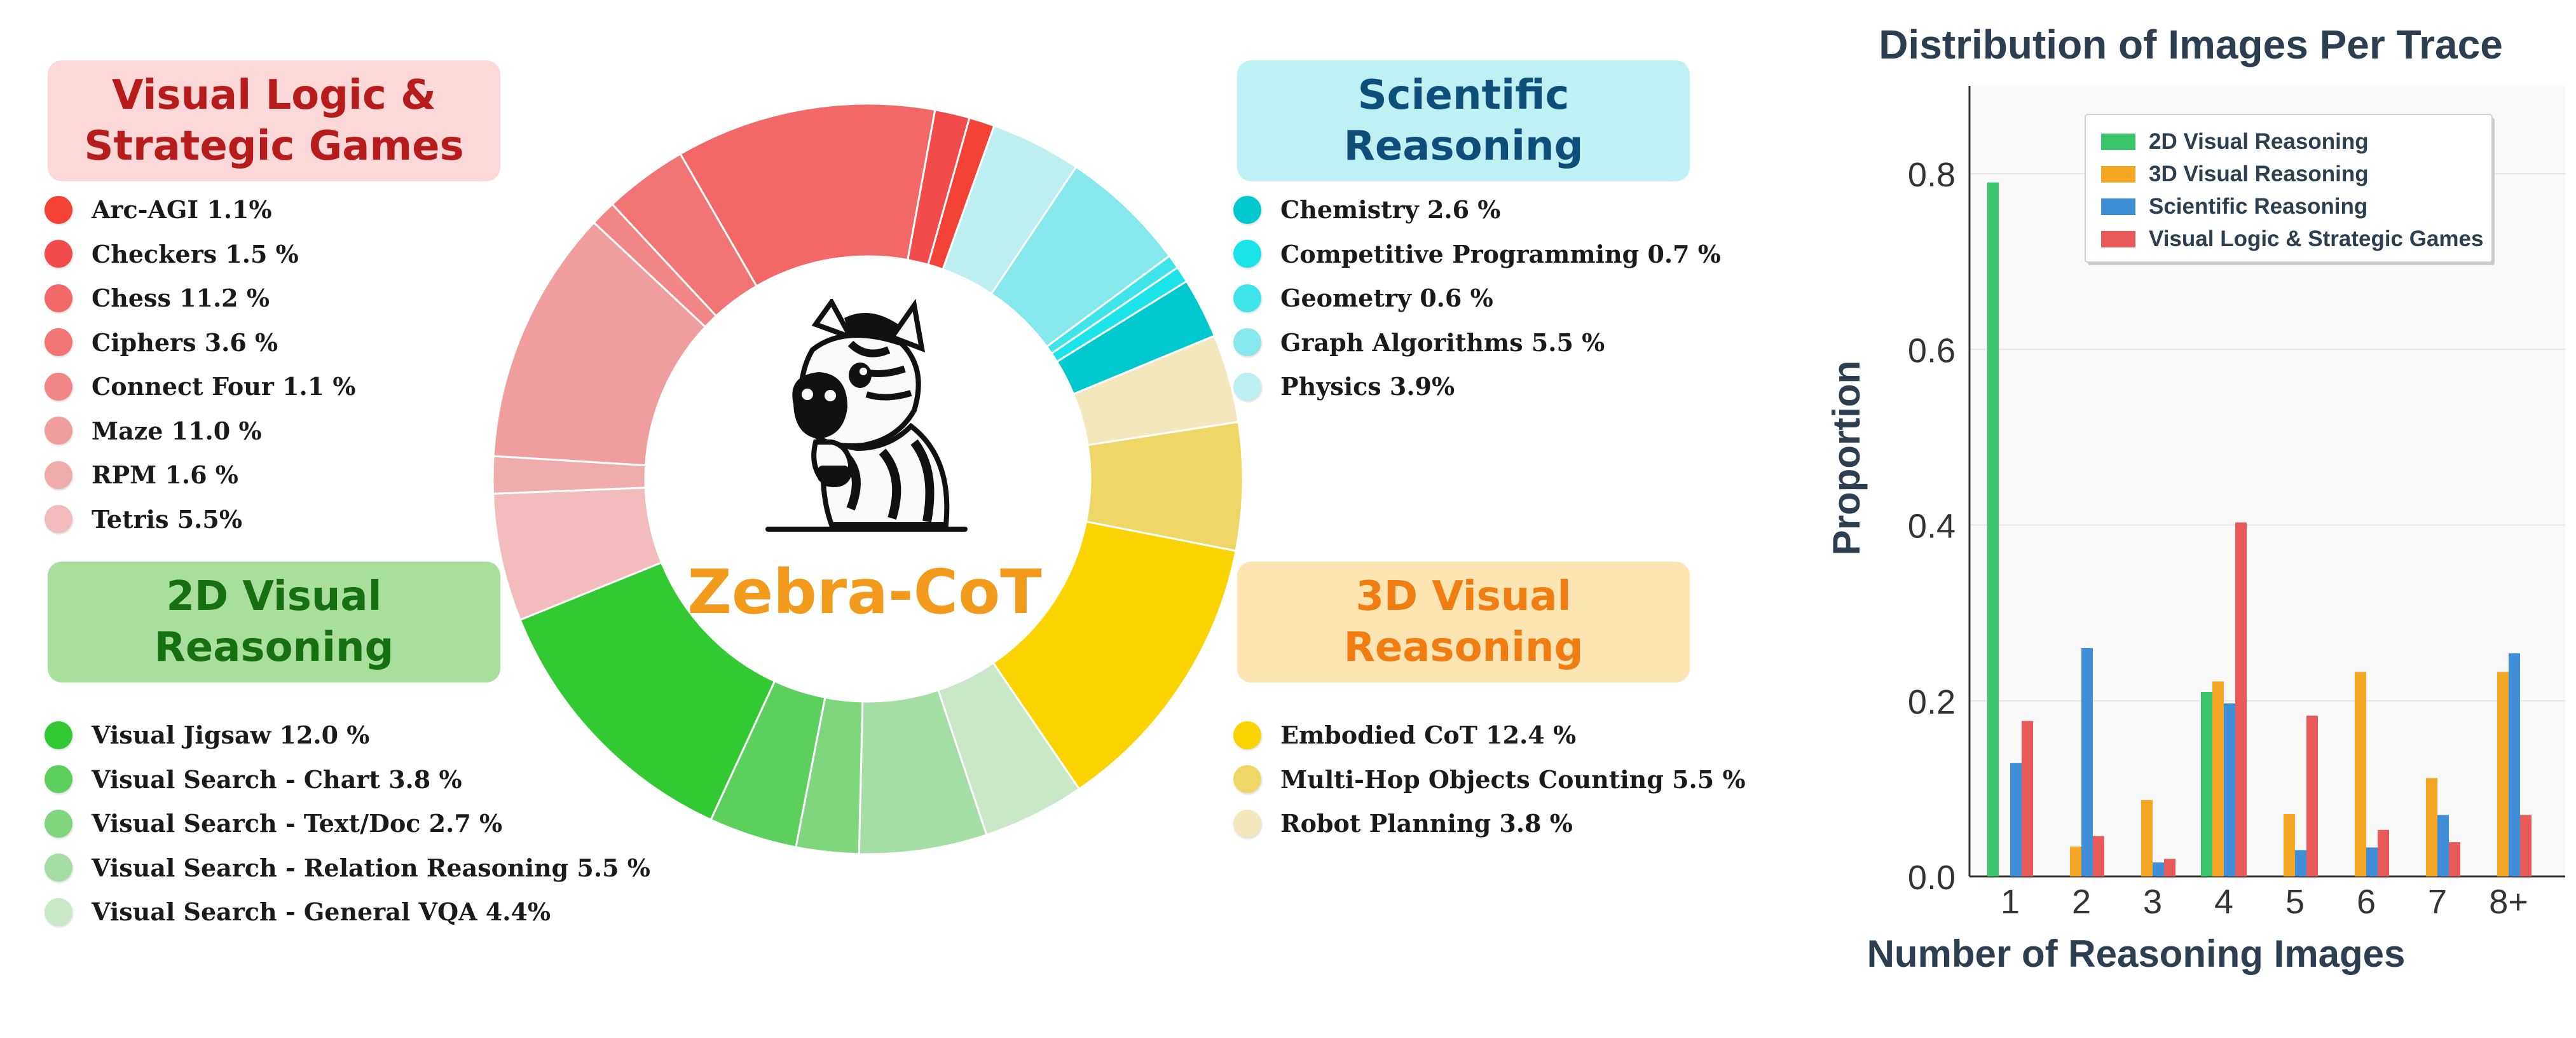 This screenshot has height=1038, width=2576. I want to click on legend-item: Maze 11.0 %, so click(201, 431).